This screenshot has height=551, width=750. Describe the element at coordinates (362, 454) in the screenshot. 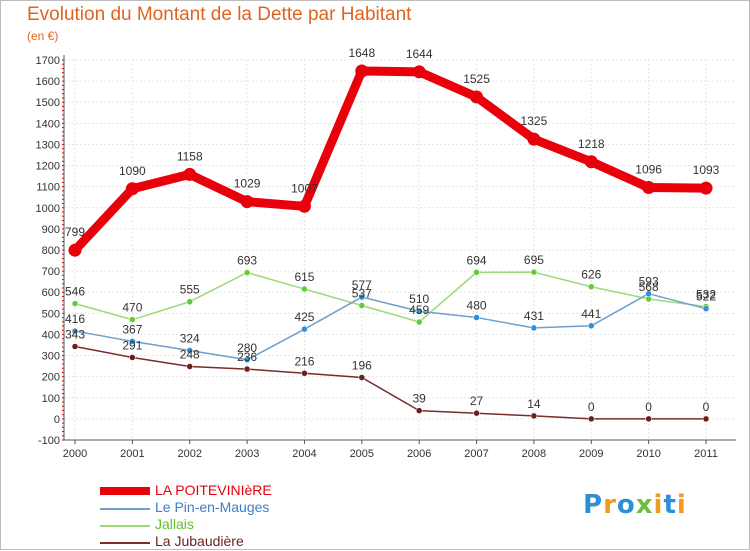

I see `x-tick-label: 2005` at that location.